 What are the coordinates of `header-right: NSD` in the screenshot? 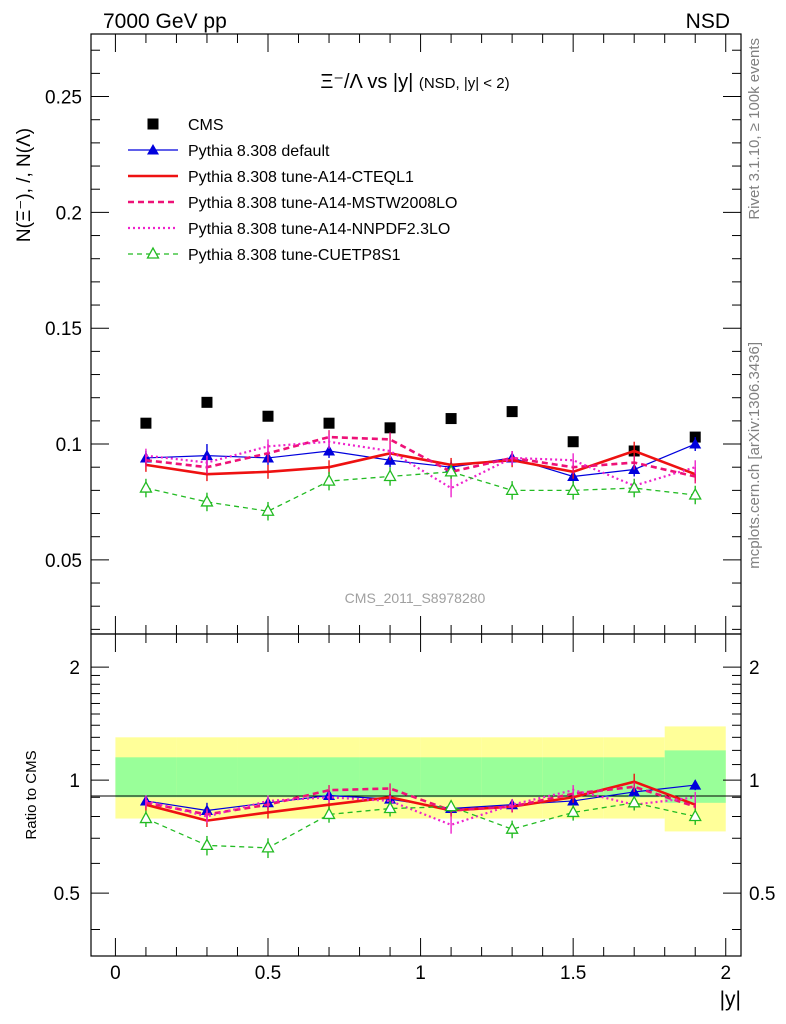 It's located at (708, 21).